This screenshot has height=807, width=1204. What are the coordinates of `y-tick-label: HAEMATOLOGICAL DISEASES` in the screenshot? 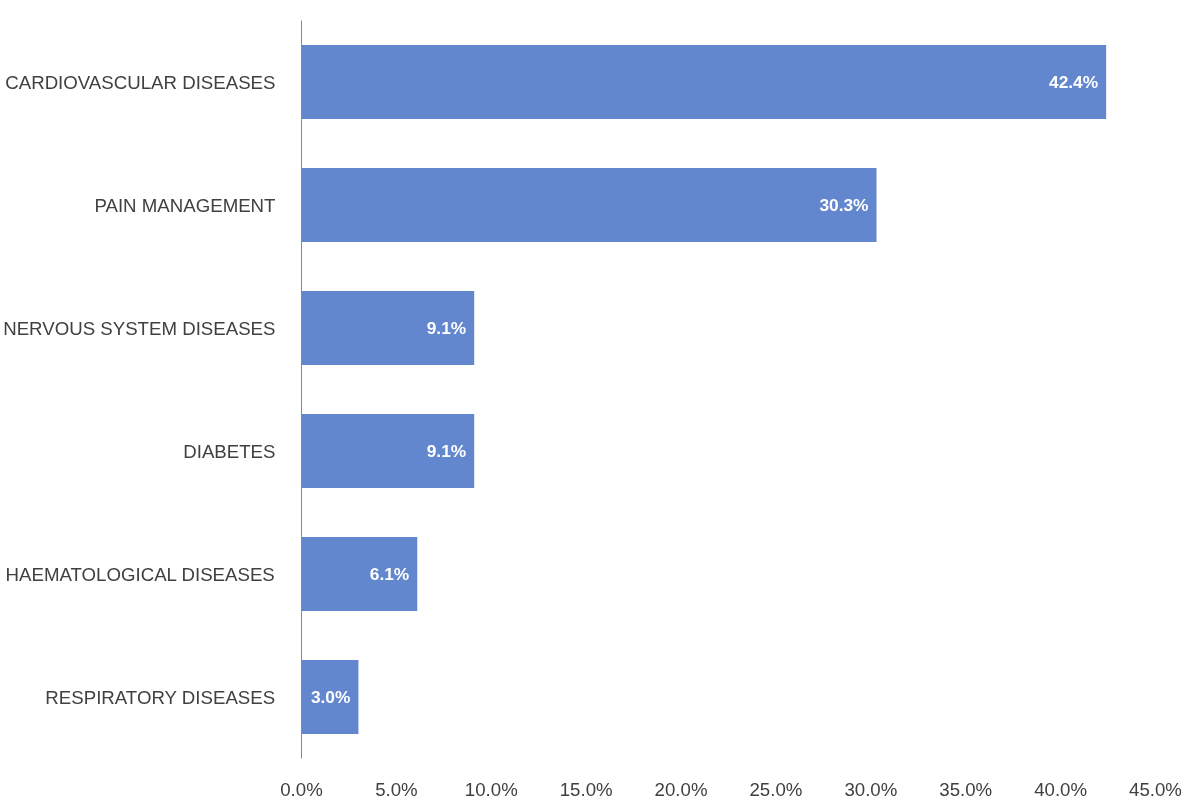 It's located at (140, 574).